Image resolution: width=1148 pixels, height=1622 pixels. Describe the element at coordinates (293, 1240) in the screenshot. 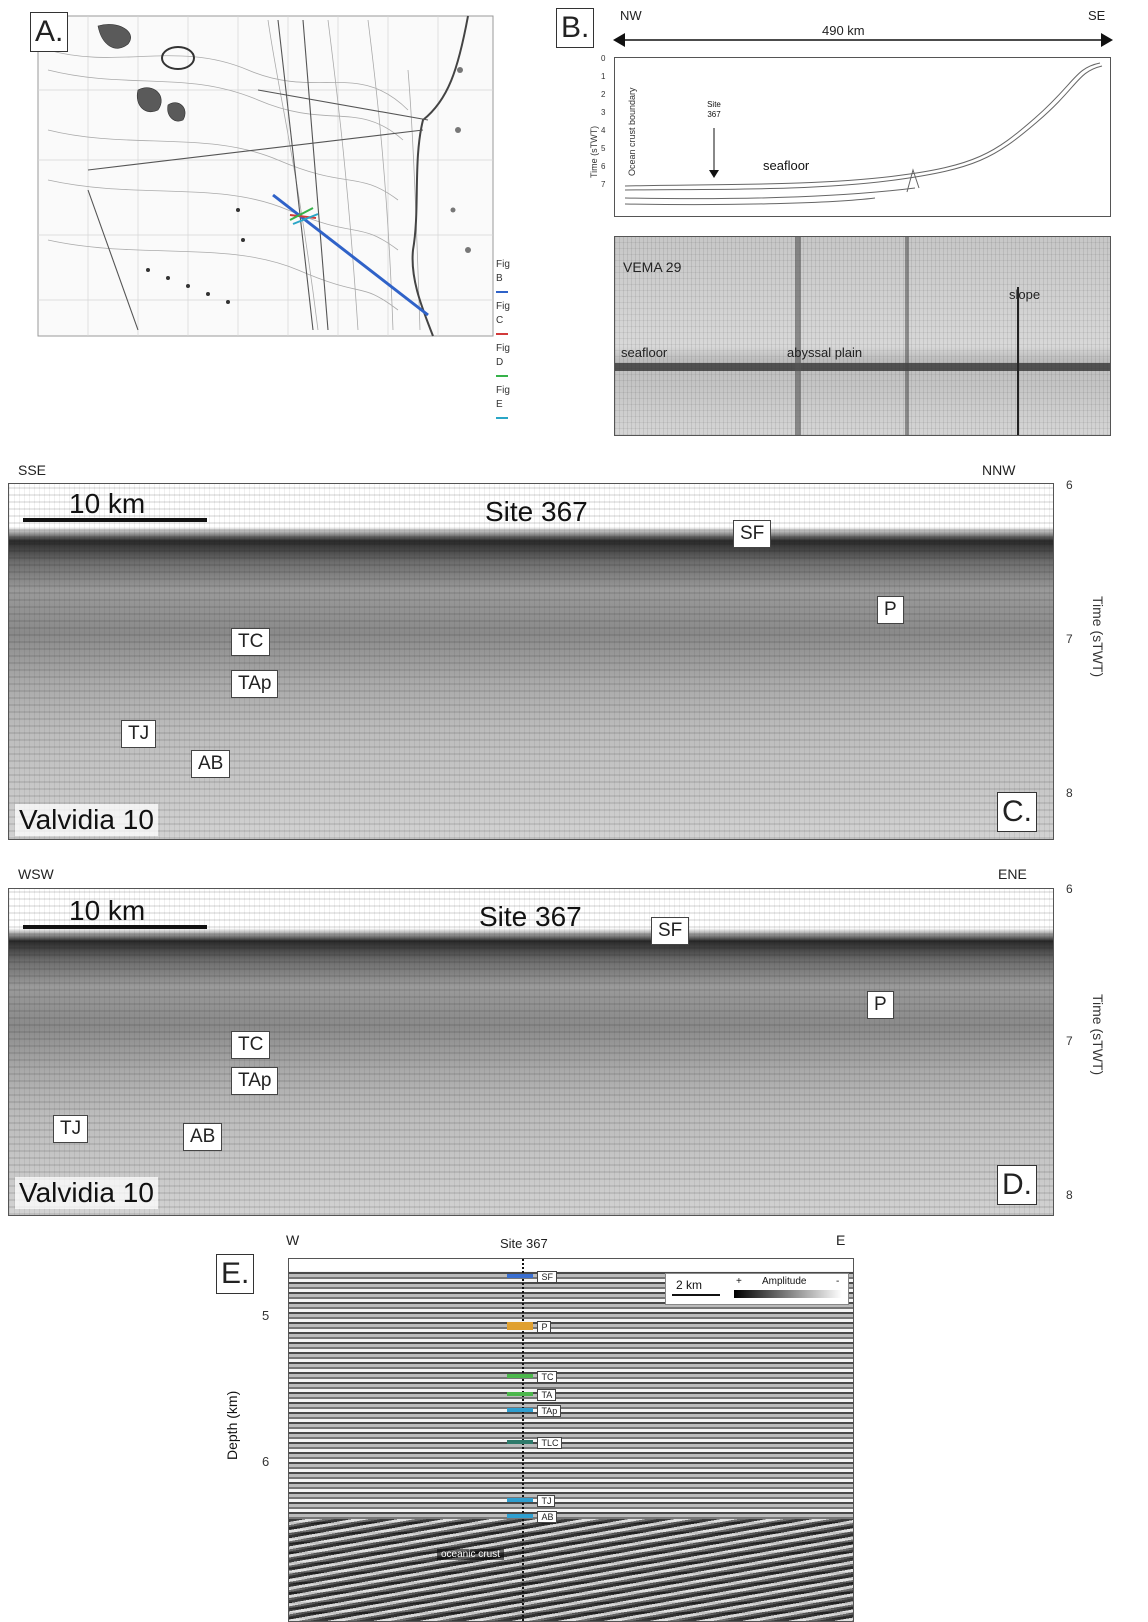

I see `panel-e-dir-left: W` at that location.